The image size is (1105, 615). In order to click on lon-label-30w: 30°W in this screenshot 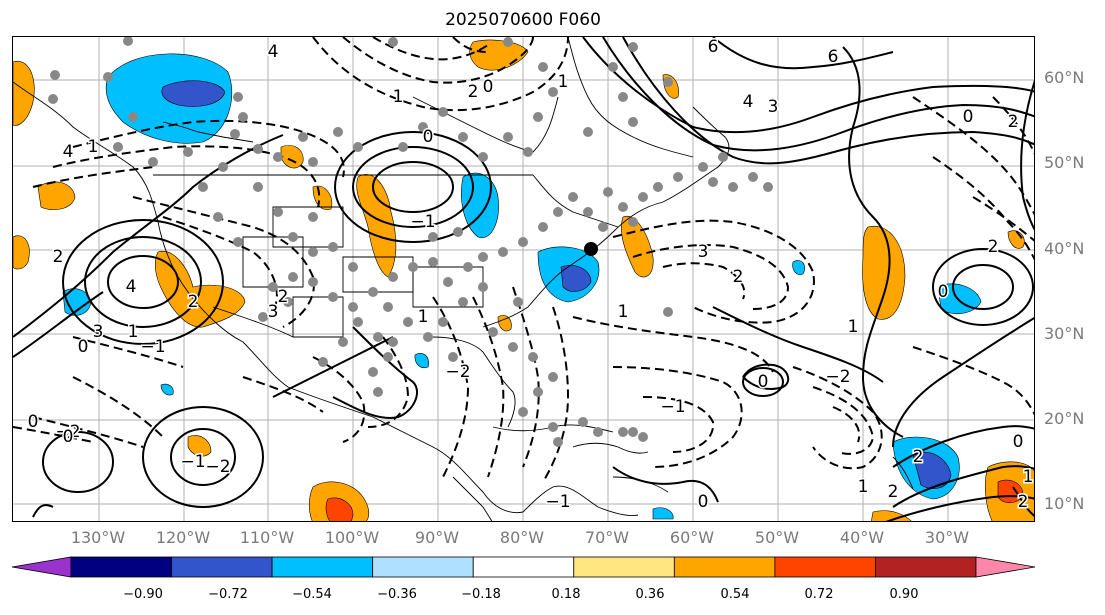, I will do `click(947, 537)`.